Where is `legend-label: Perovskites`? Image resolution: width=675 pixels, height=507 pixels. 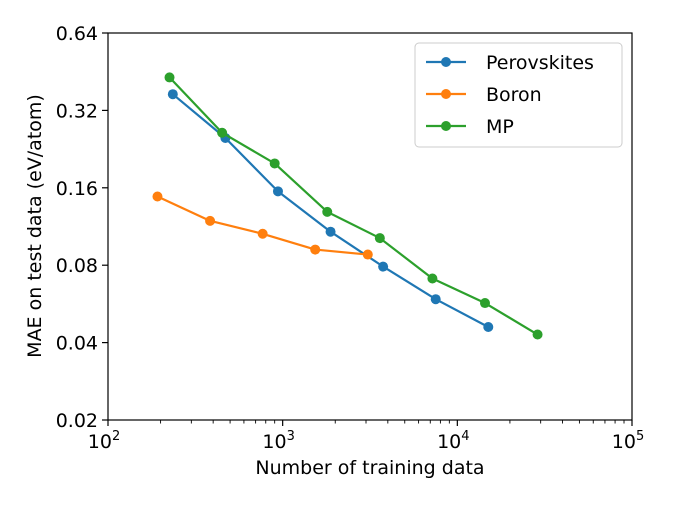 legend-label: Perovskites is located at coordinates (540, 63).